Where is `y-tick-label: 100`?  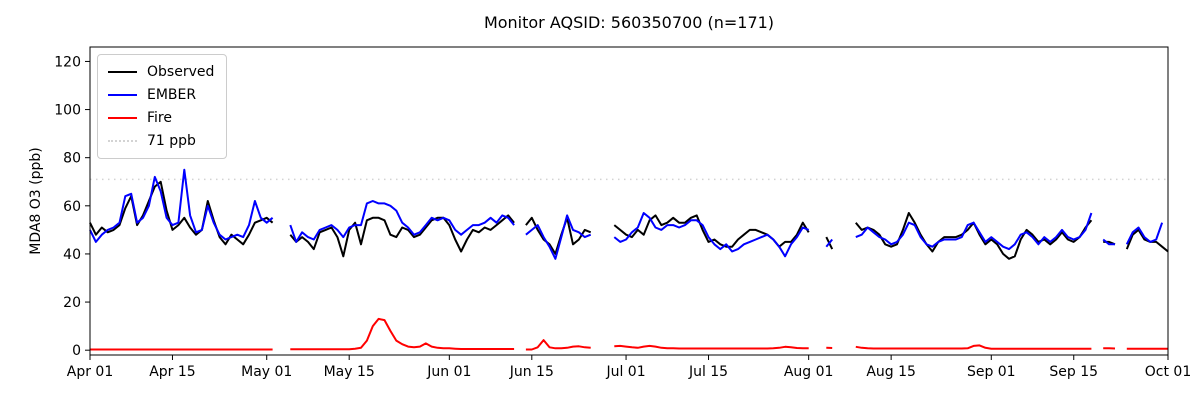 y-tick-label: 100 is located at coordinates (67, 111).